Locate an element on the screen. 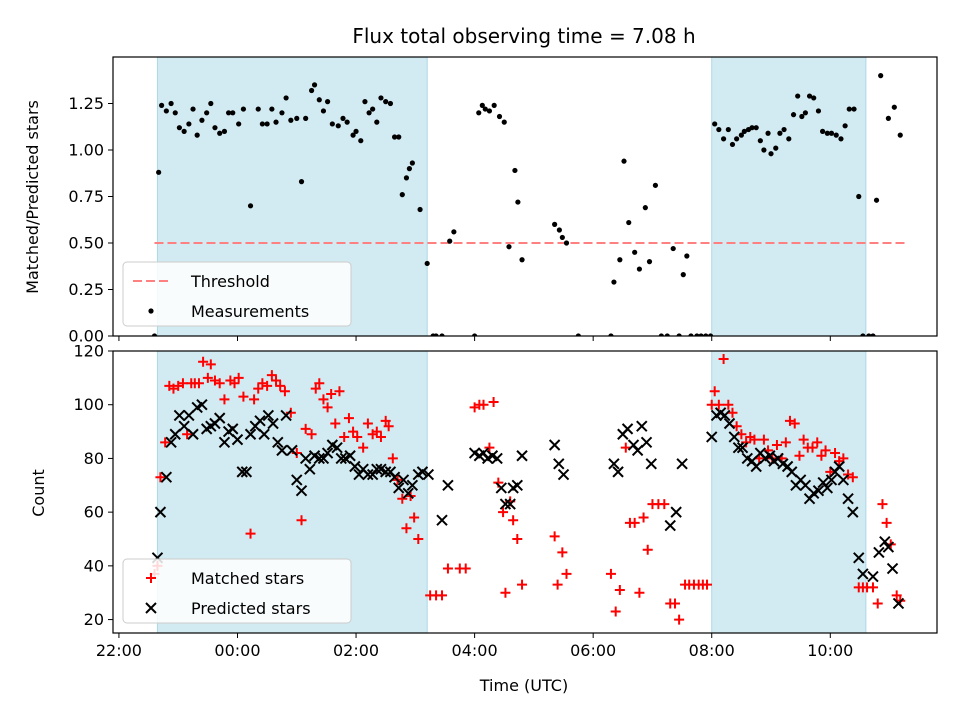 The height and width of the screenshot is (720, 960). legend-predicted-swatch is located at coordinates (151, 608).